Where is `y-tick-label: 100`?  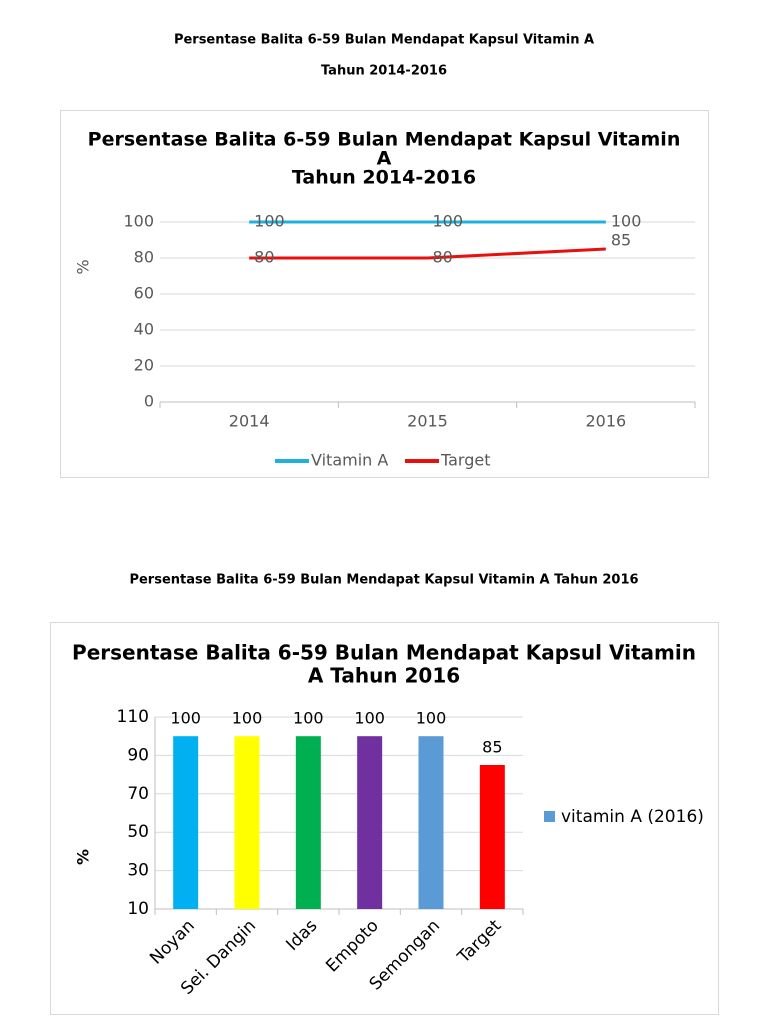
y-tick-label: 100 is located at coordinates (138, 221).